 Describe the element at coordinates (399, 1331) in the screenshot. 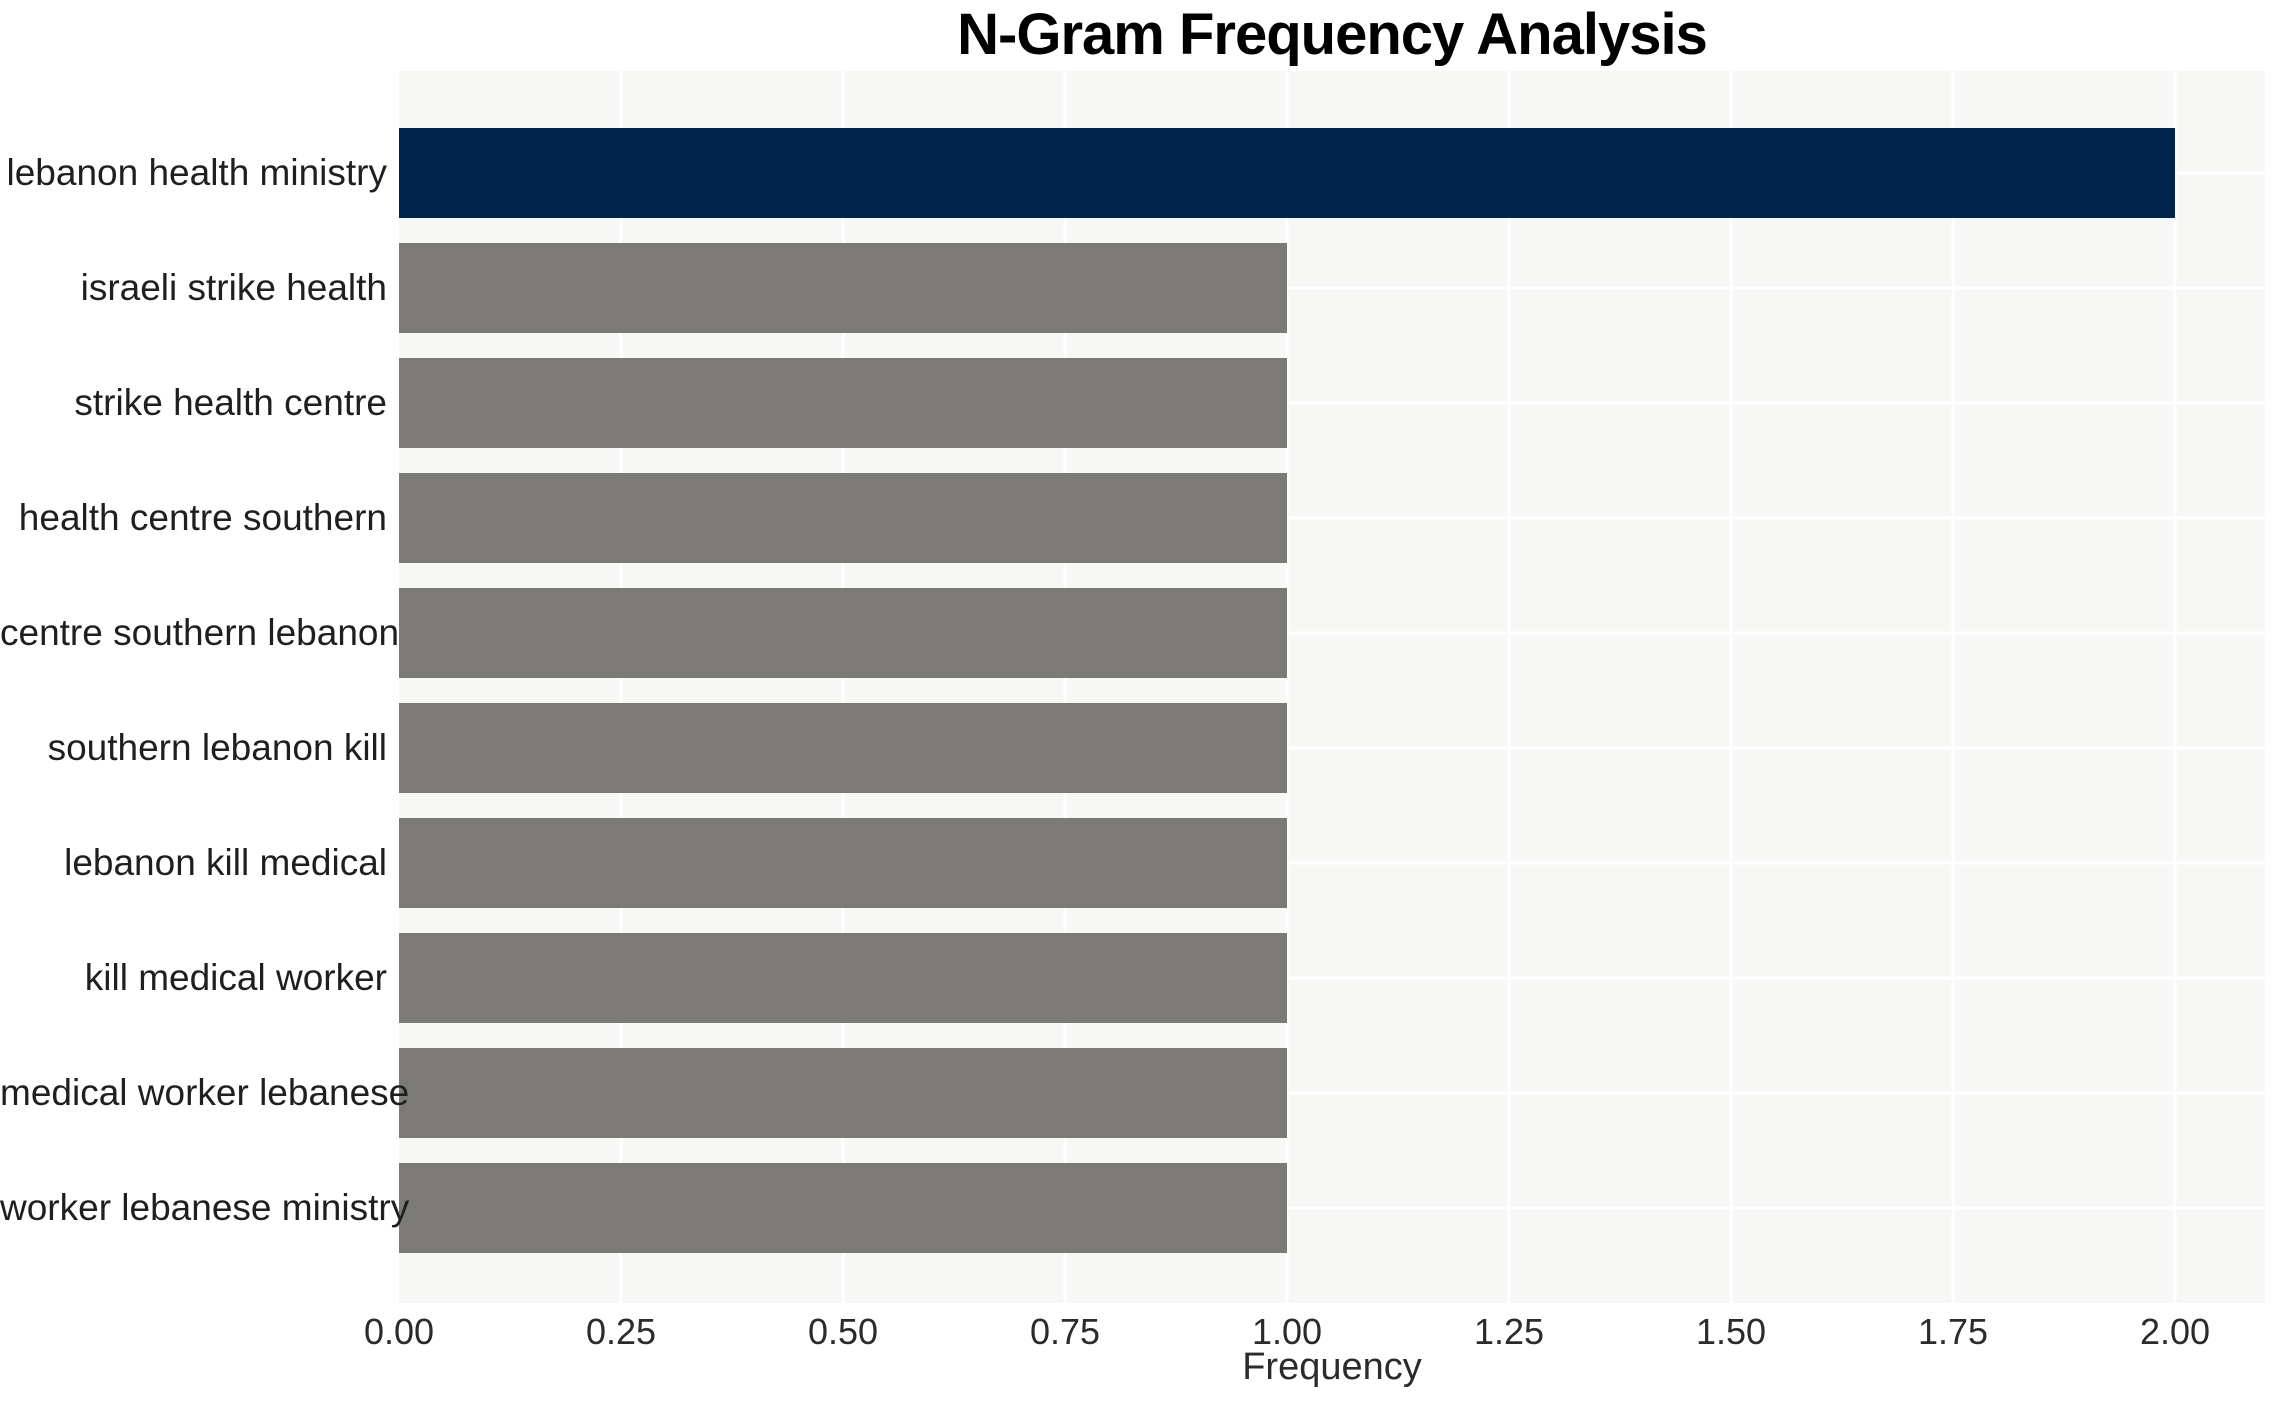

I see `x-tick-label: 0.00` at that location.